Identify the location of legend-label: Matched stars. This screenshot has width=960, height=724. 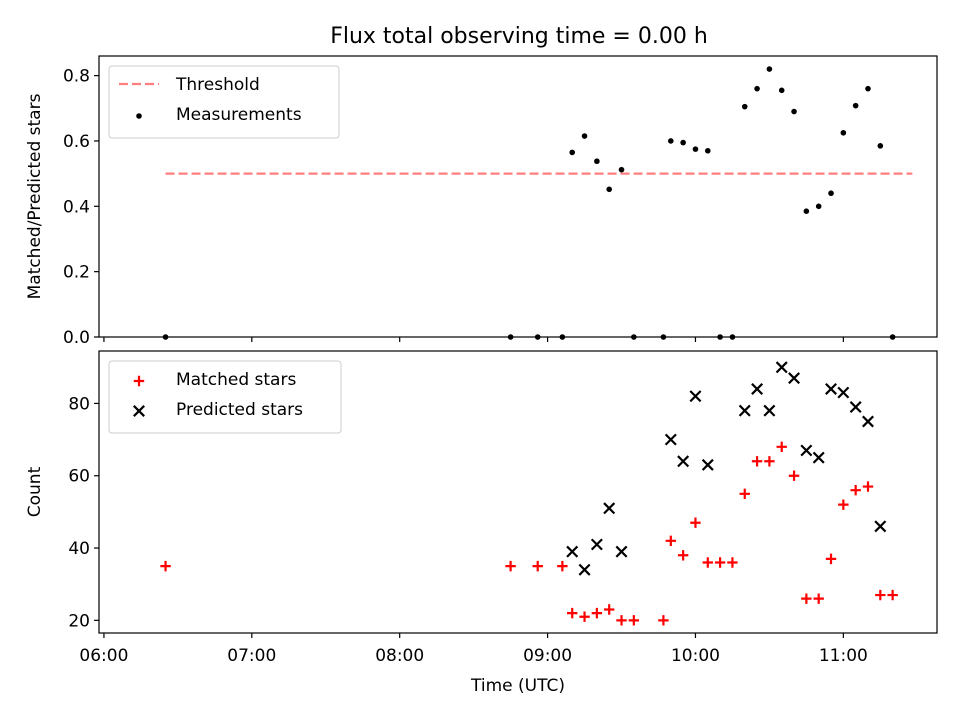
(236, 380).